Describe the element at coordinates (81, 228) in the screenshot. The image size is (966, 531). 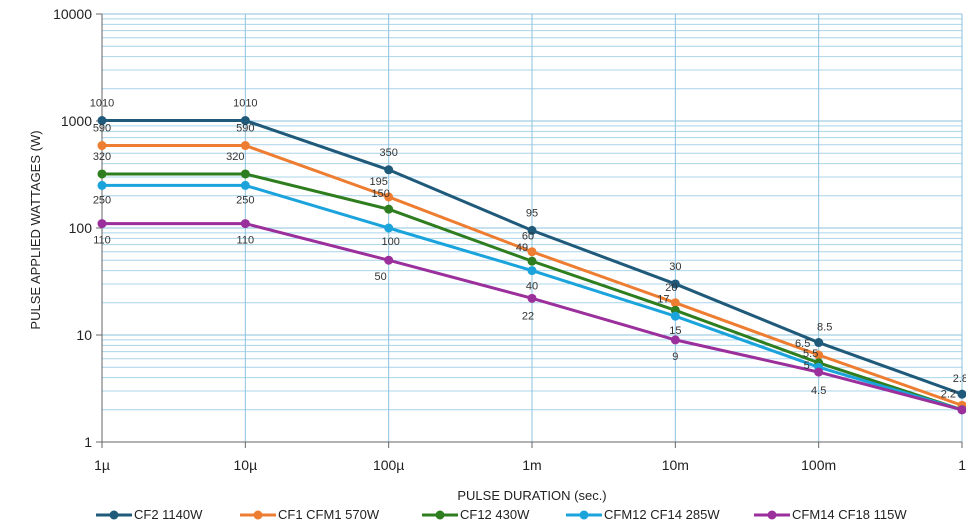
I see `y-tick-label: 100` at that location.